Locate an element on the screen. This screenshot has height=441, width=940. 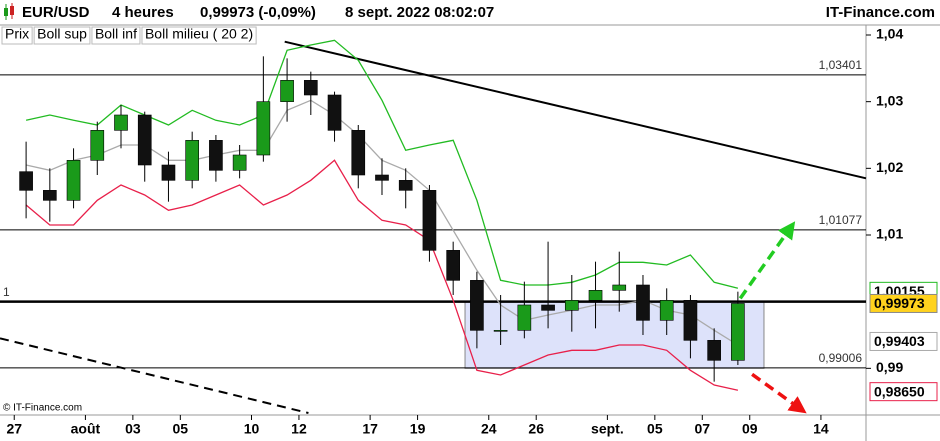
last-value-label: 0,99403 is located at coordinates (899, 341).